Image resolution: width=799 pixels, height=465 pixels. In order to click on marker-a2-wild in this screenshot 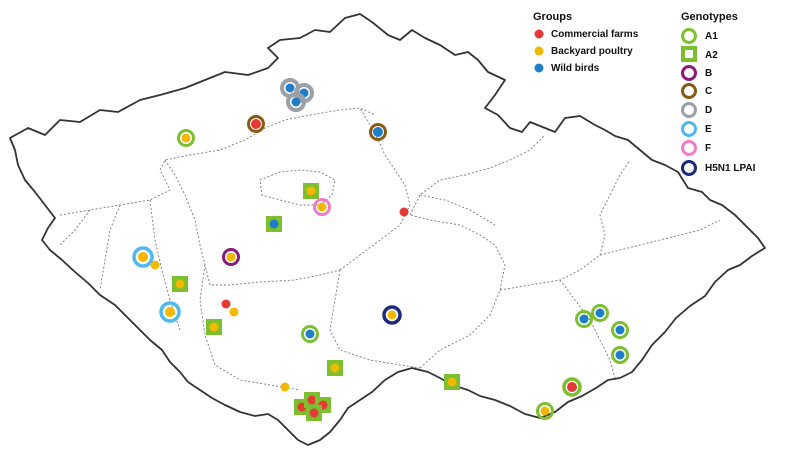, I will do `click(274, 224)`.